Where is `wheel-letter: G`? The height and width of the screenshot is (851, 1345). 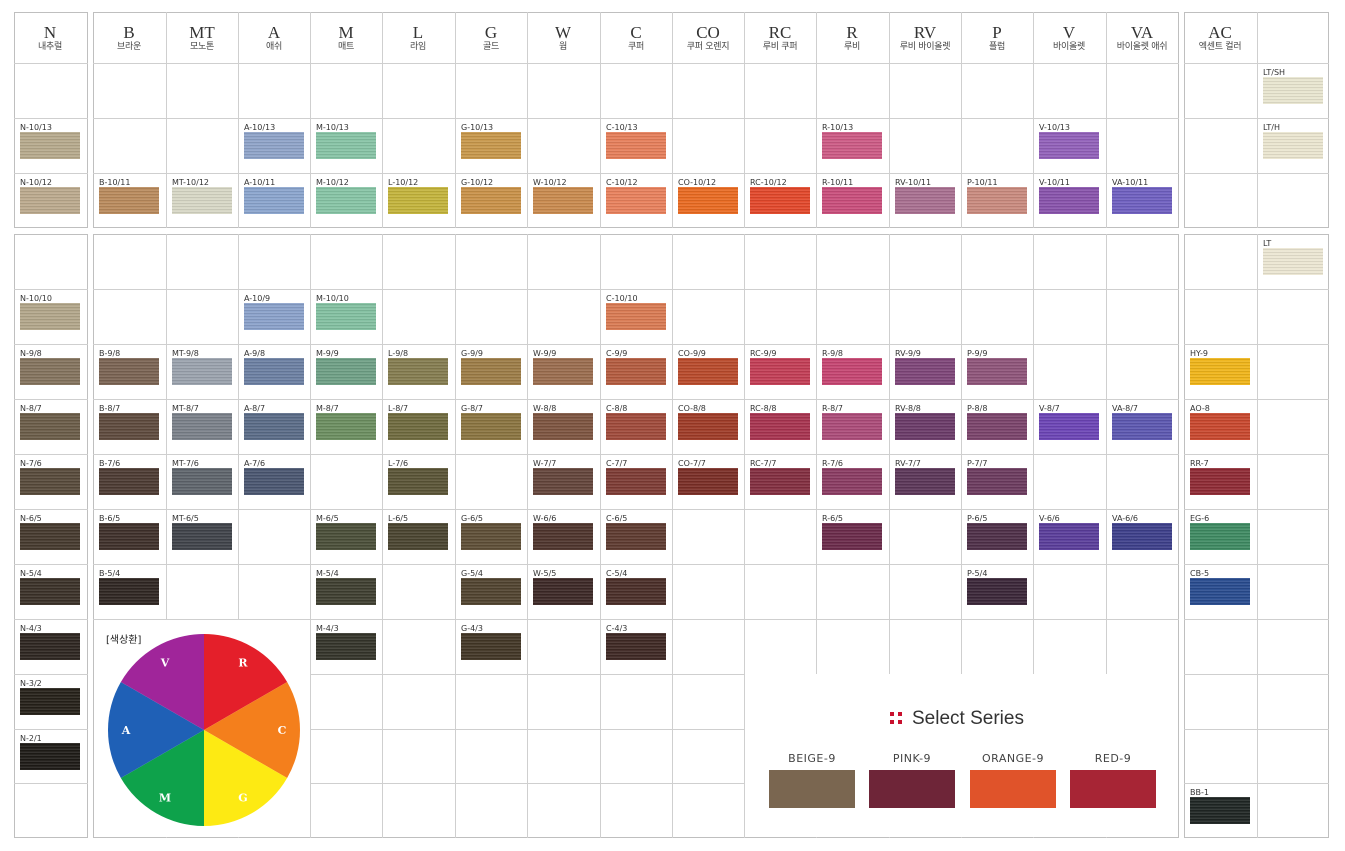 wheel-letter: G is located at coordinates (242, 798).